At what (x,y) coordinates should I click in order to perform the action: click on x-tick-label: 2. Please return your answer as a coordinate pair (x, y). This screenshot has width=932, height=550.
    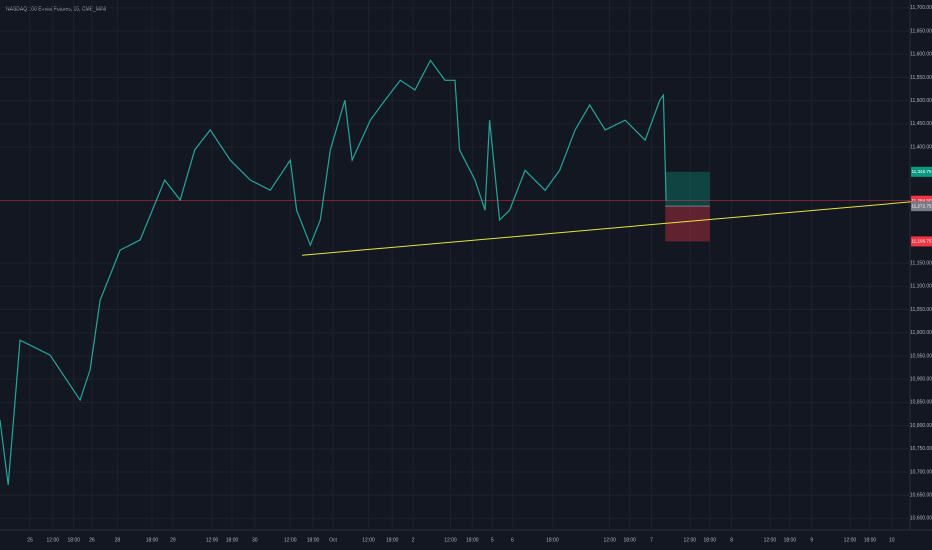
    Looking at the image, I should click on (413, 540).